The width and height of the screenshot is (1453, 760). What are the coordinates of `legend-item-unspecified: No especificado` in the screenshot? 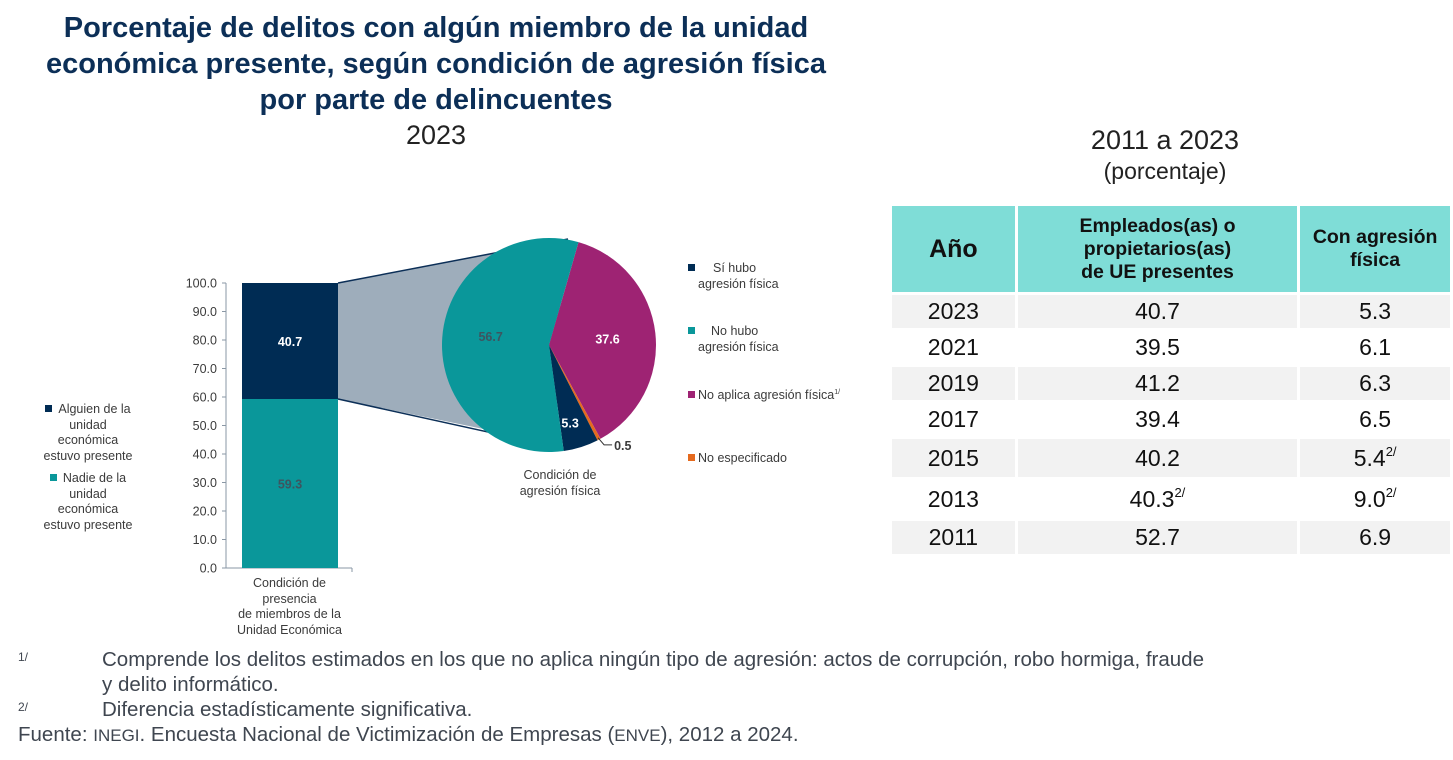 It's located at (737, 458).